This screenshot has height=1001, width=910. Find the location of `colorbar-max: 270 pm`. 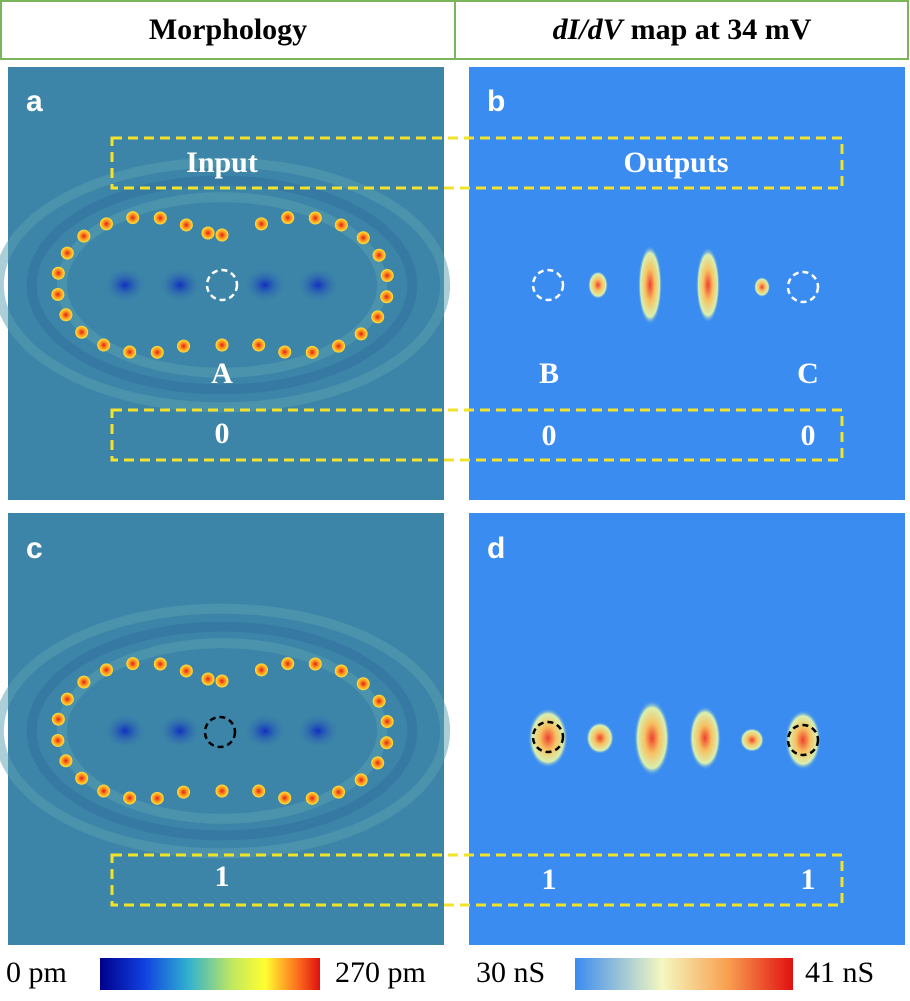

colorbar-max: 270 pm is located at coordinates (380, 972).